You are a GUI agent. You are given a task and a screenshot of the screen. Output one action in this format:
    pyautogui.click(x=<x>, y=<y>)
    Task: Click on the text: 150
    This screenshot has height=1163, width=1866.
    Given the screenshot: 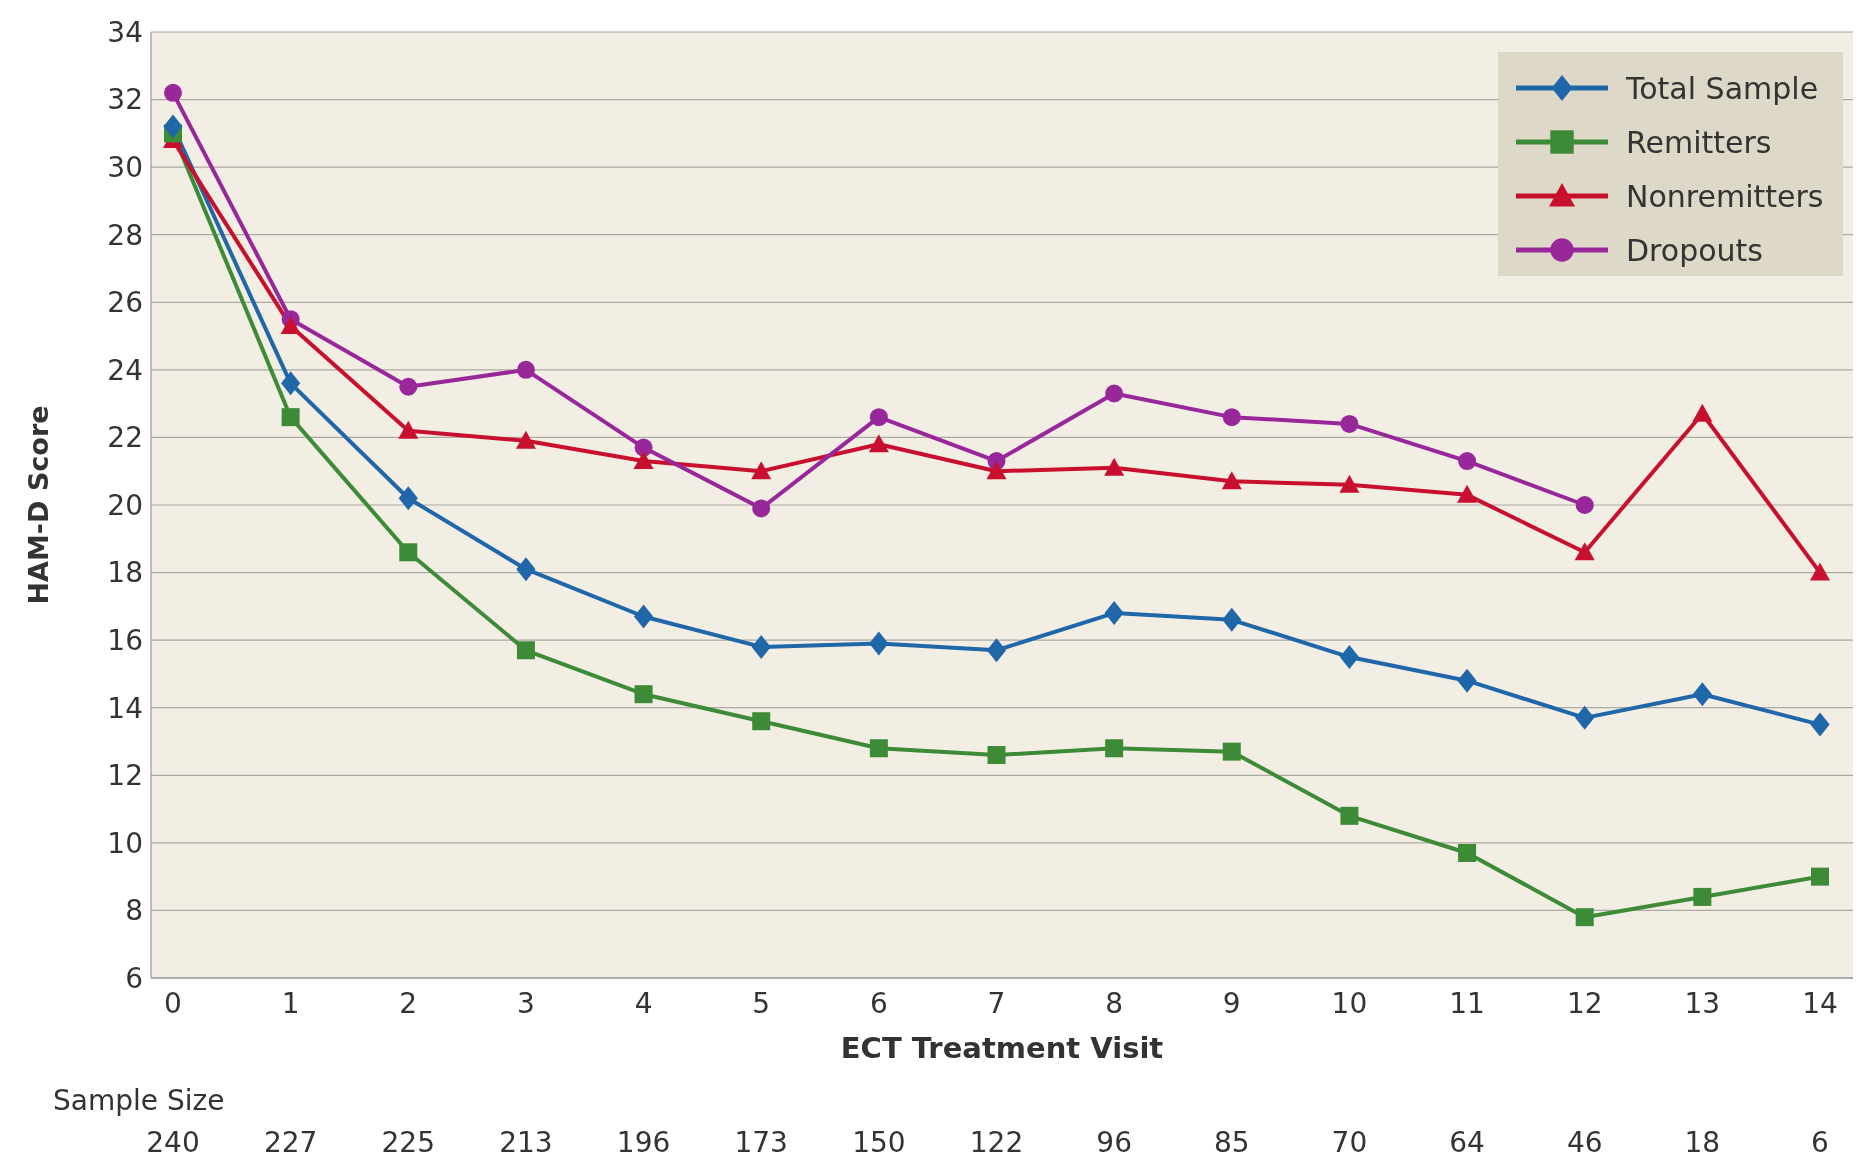 What is the action you would take?
    pyautogui.click(x=879, y=1142)
    